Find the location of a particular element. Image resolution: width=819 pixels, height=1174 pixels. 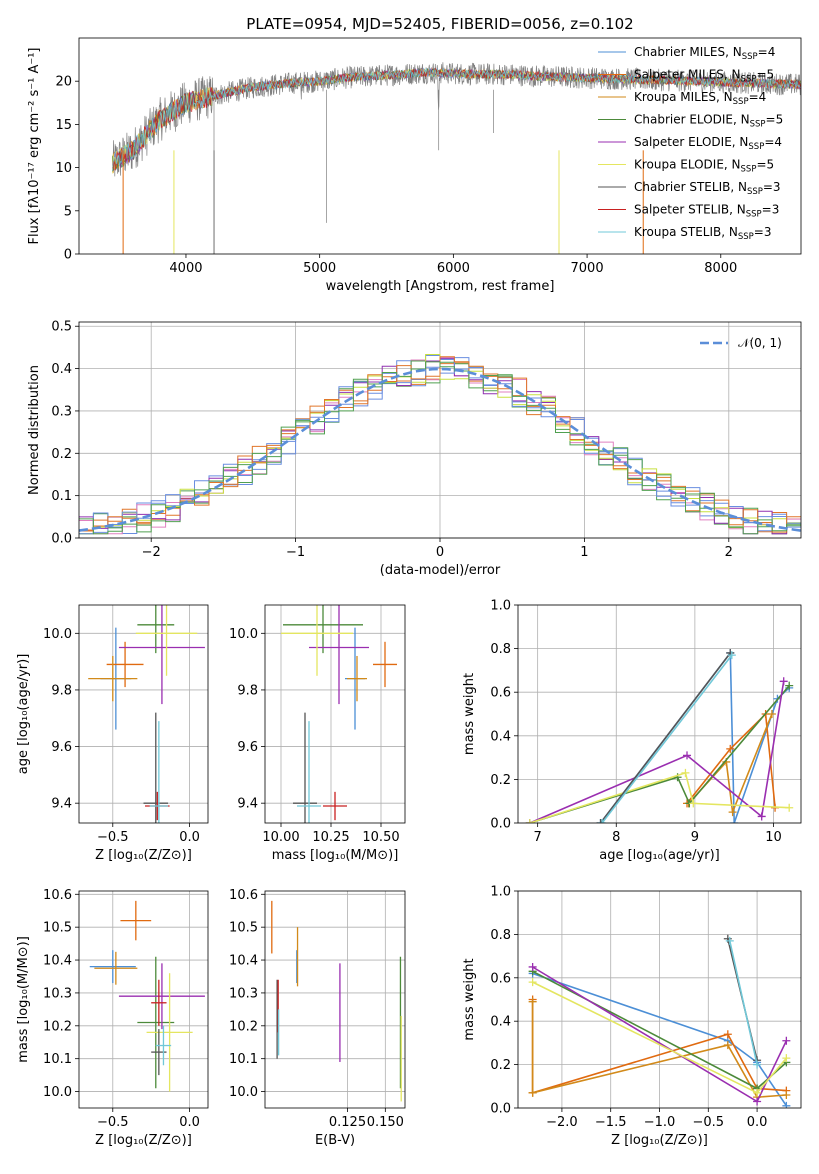

x-tick-label: 8 is located at coordinates (616, 837).